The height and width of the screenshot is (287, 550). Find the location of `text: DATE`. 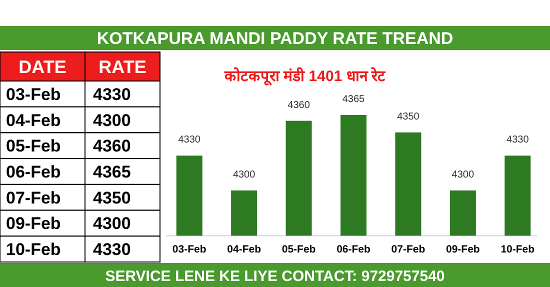

text: DATE is located at coordinates (42, 67).